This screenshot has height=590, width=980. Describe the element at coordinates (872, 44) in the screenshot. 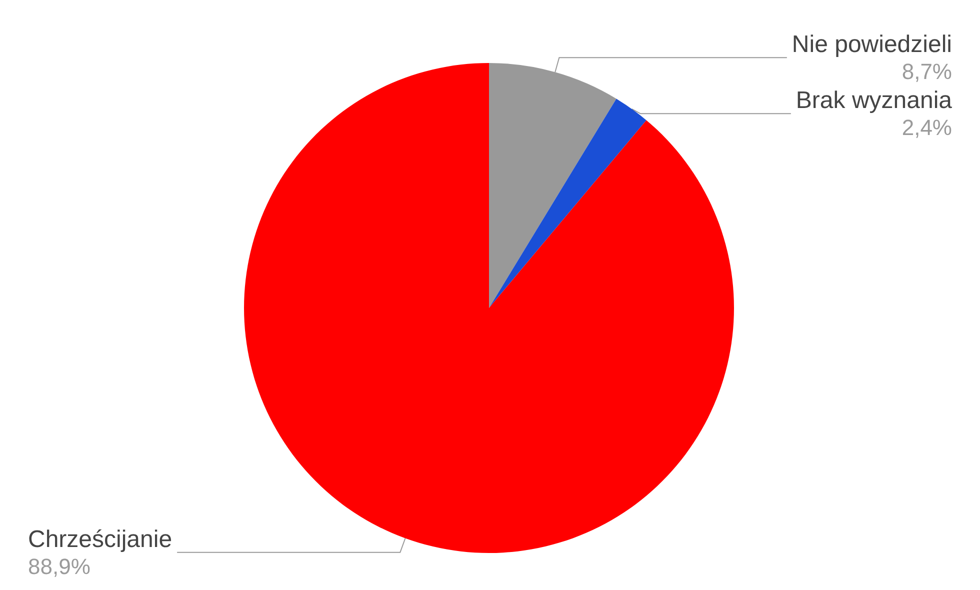

I see `slice-label: Nie powiedzieli` at that location.